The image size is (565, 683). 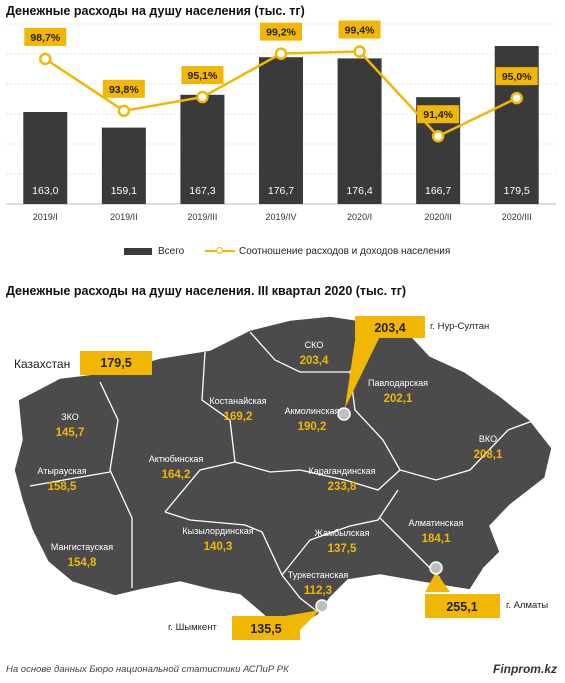 What do you see at coordinates (176, 459) in the screenshot?
I see `region-name: Актюбинская` at bounding box center [176, 459].